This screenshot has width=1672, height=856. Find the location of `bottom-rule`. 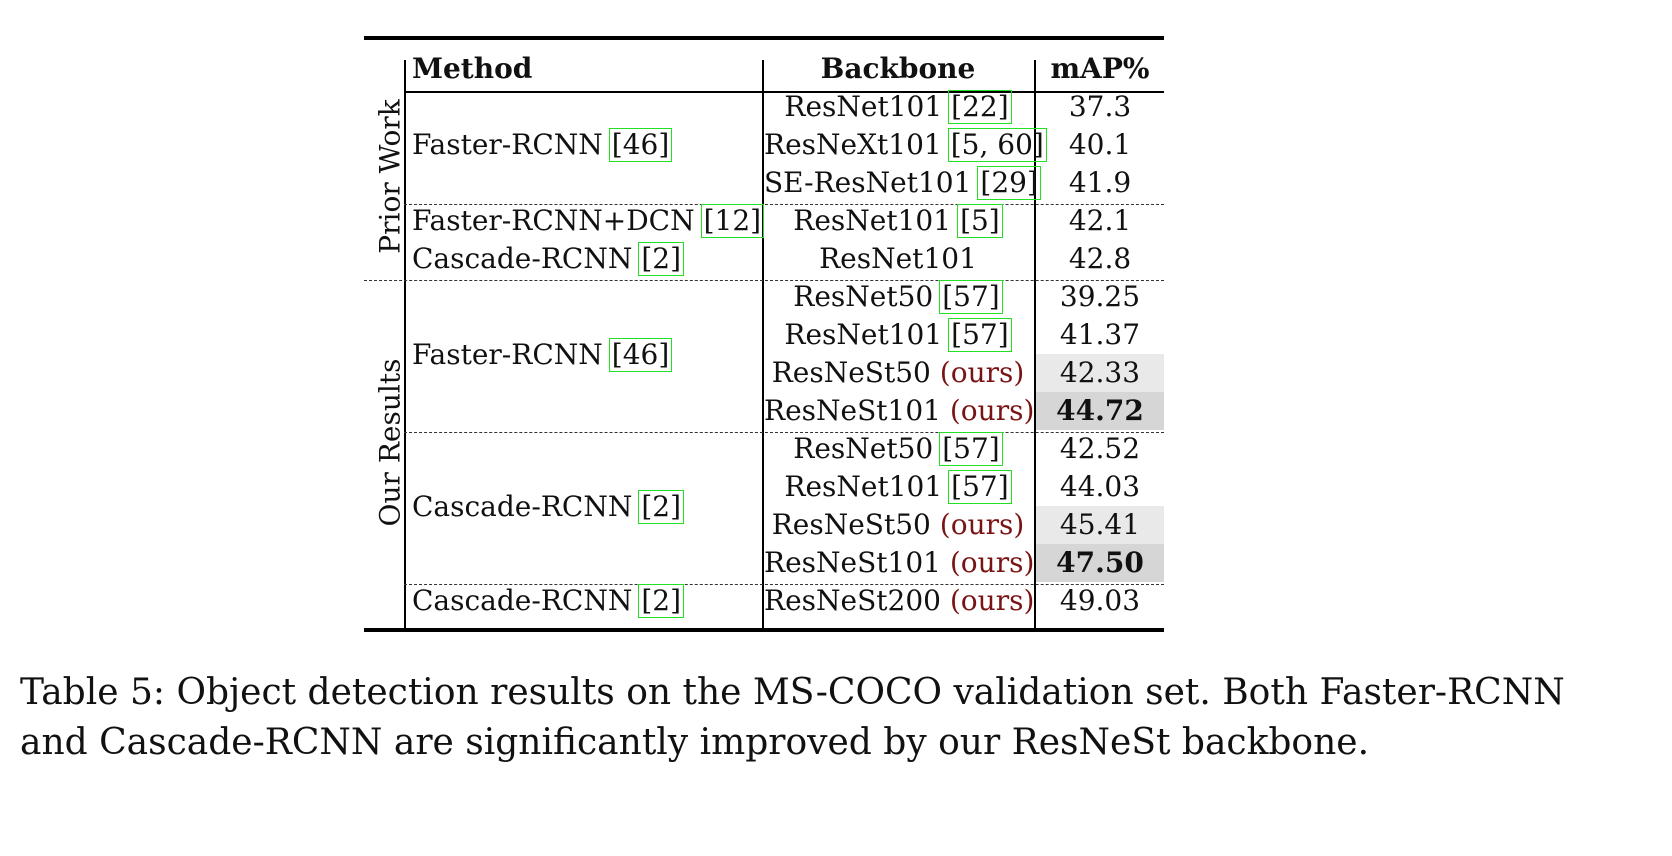

bottom-rule is located at coordinates (764, 630).